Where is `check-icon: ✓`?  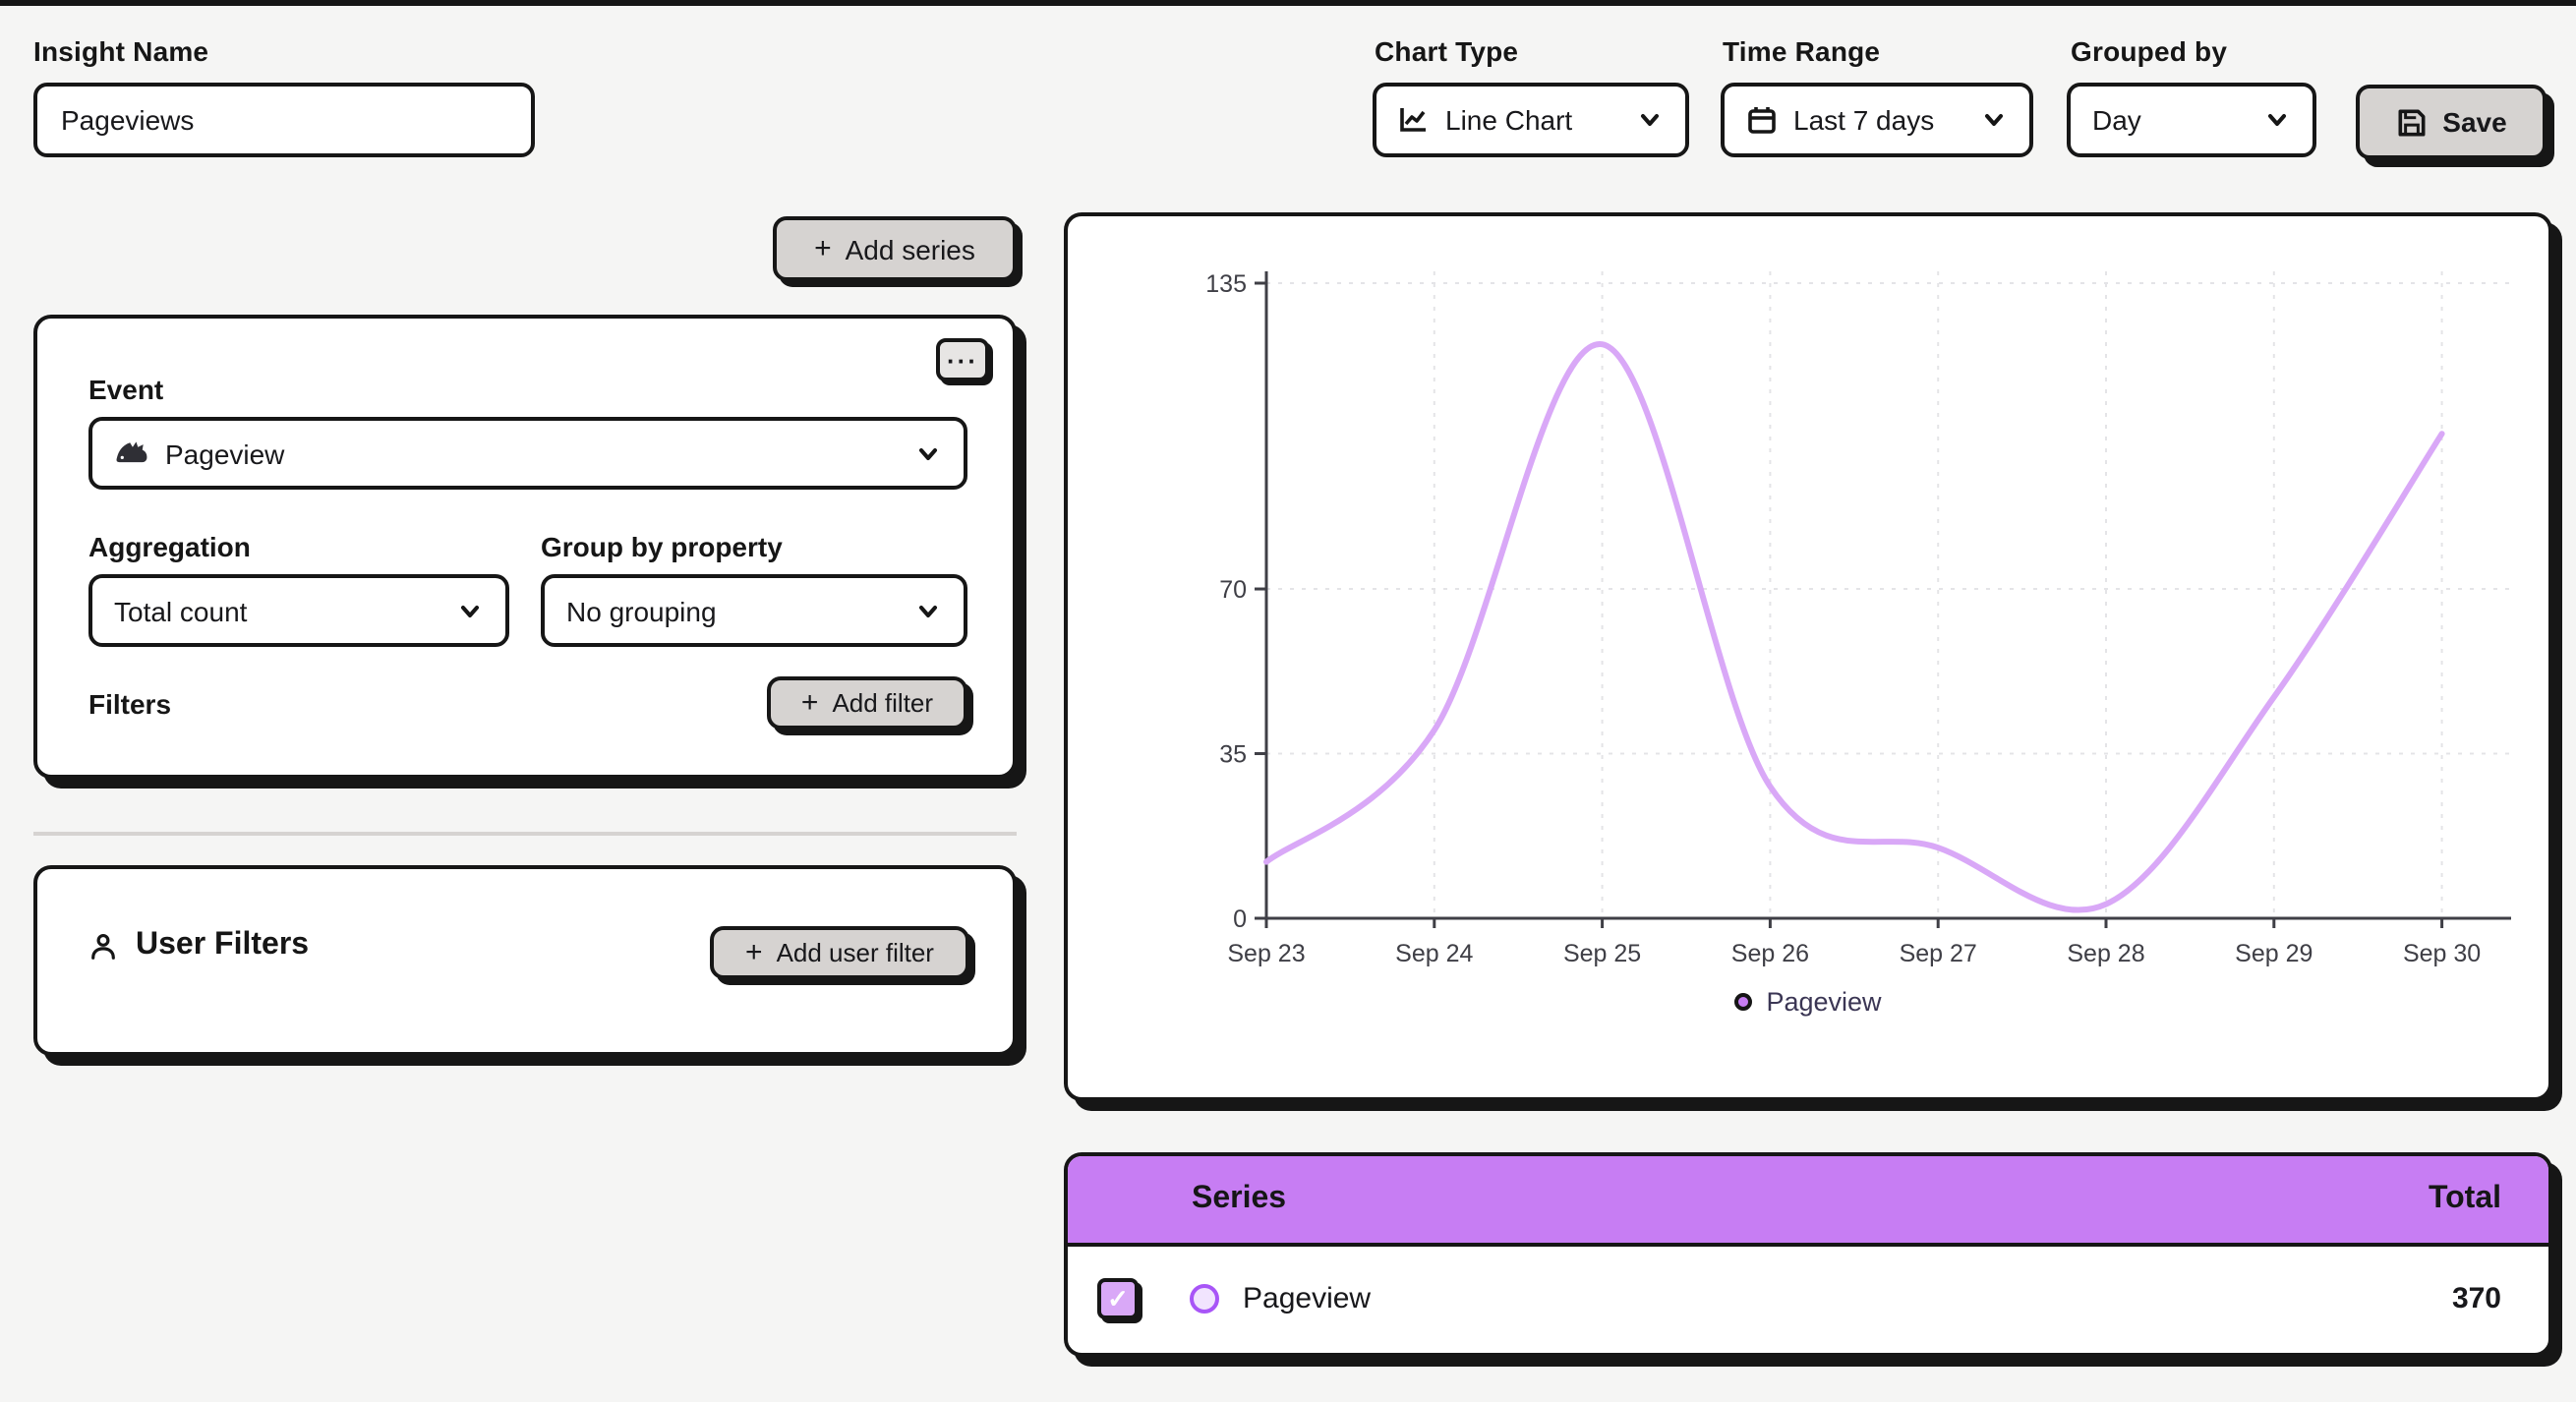 check-icon: ✓ is located at coordinates (1118, 1298).